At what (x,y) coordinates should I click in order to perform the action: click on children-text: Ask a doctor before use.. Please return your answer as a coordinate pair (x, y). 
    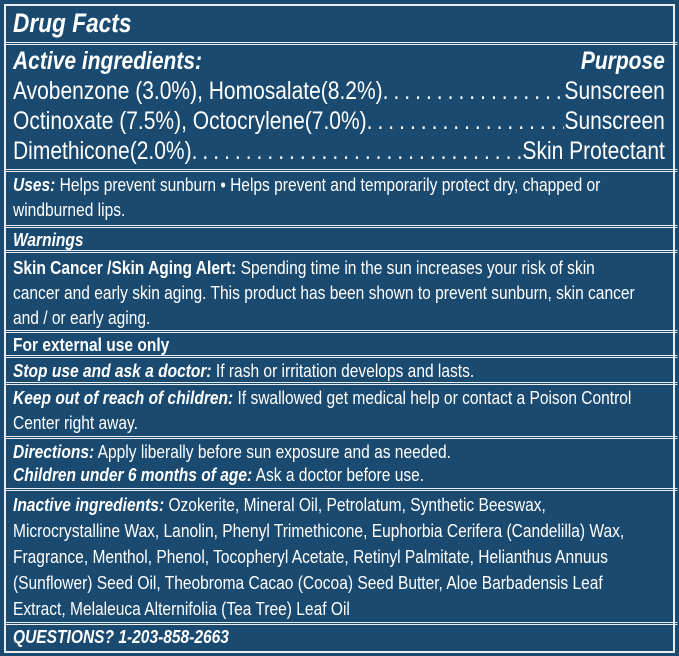
    Looking at the image, I should click on (338, 474).